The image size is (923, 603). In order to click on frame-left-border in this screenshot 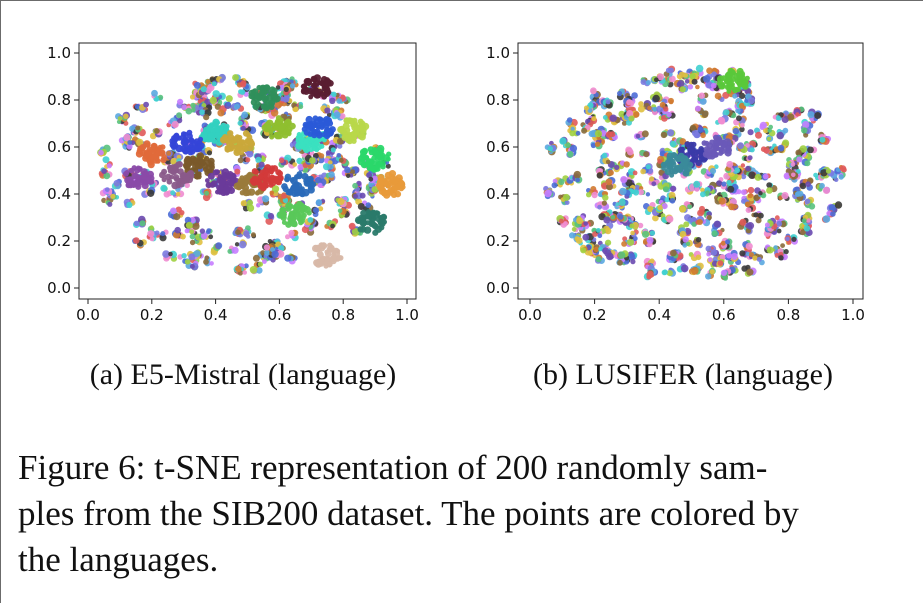, I will do `click(0, 301)`.